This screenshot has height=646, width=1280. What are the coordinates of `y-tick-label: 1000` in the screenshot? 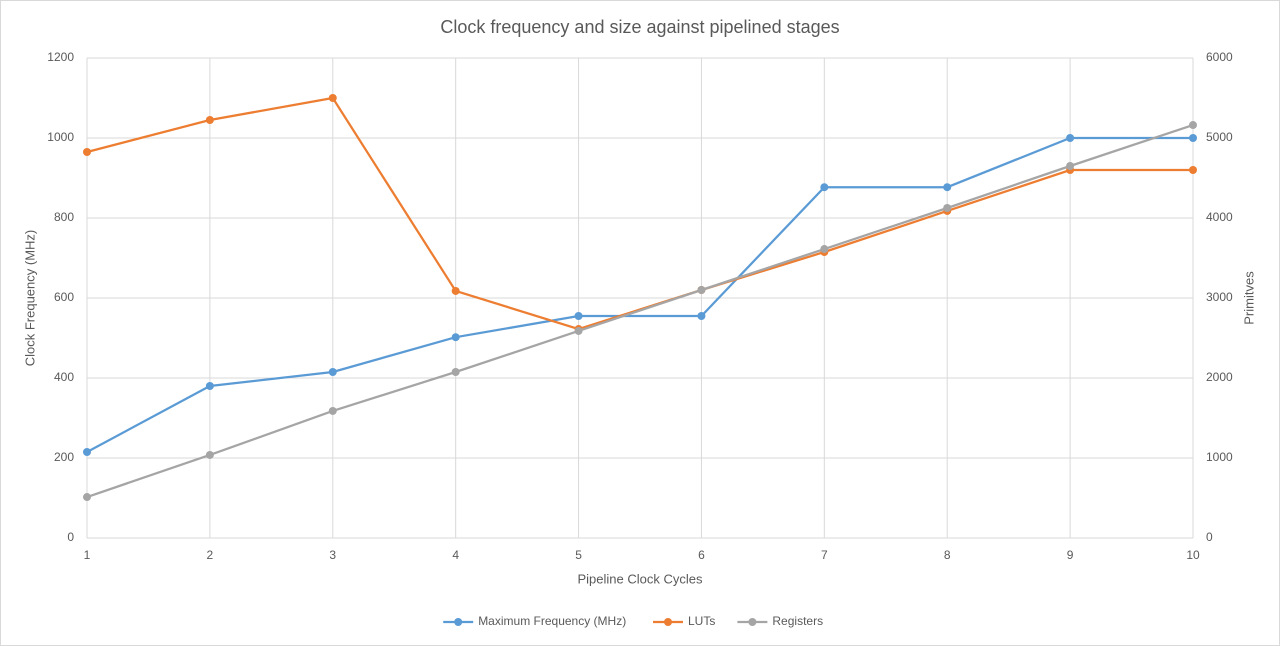 It's located at (60, 137).